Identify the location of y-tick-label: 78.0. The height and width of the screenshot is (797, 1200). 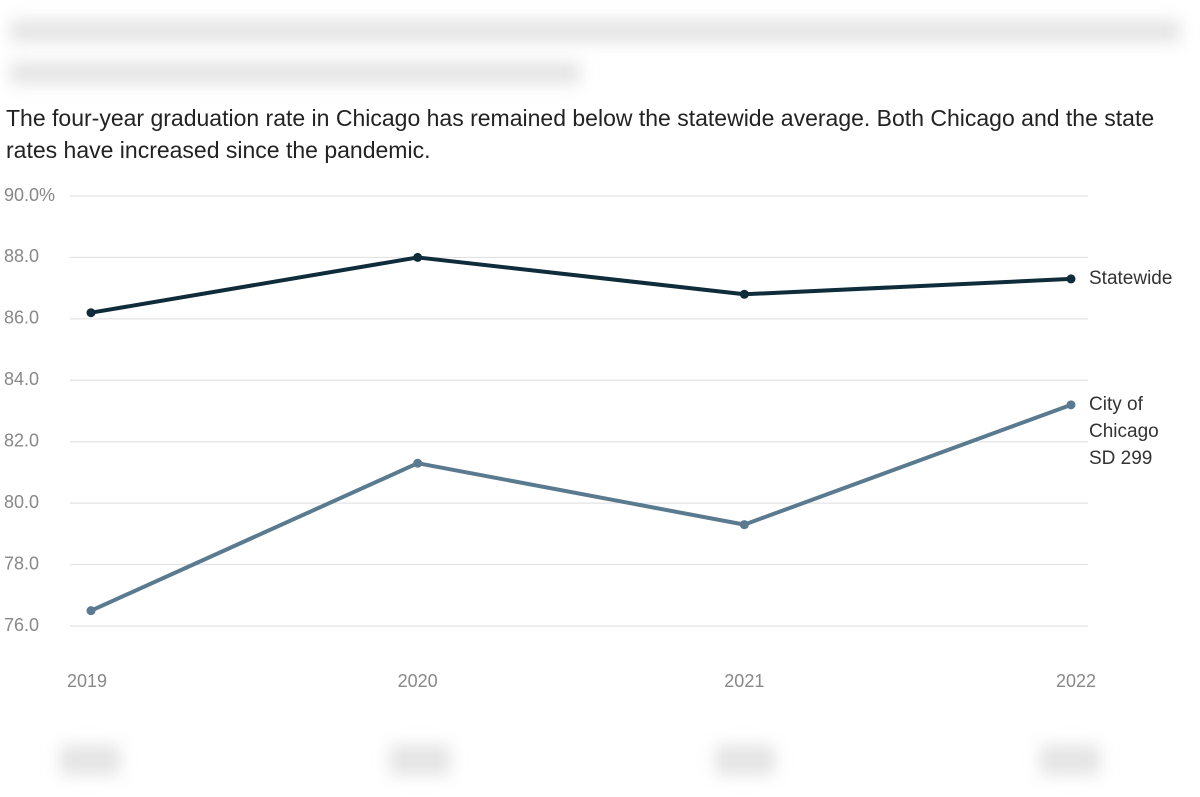
(21, 563).